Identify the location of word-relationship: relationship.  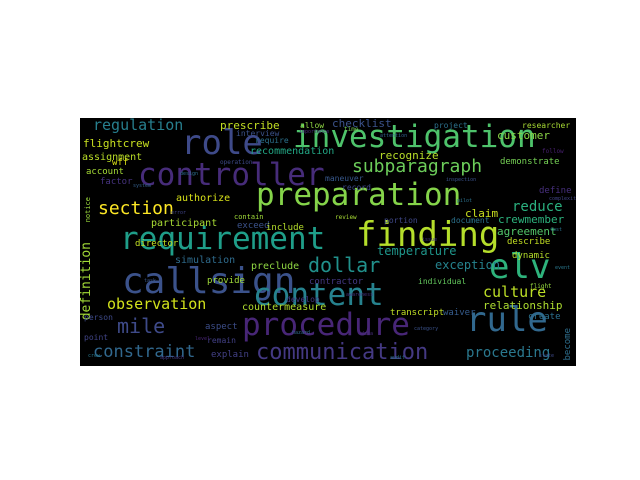
(523, 305).